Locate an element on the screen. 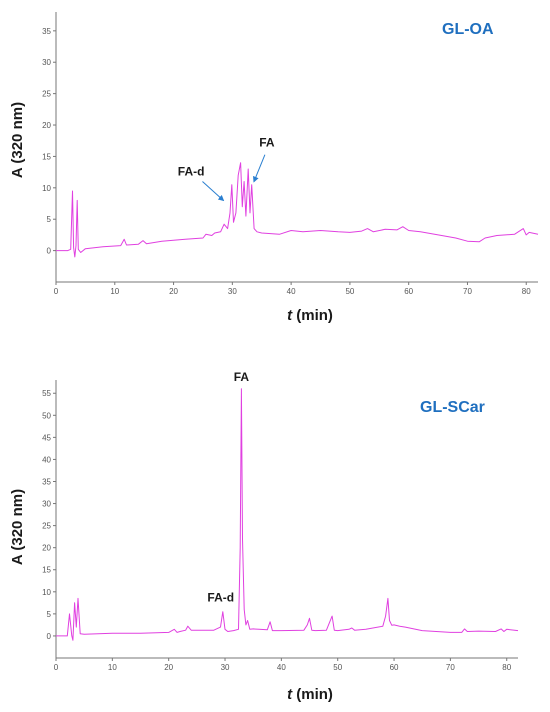  series is located at coordinates (297, 210).